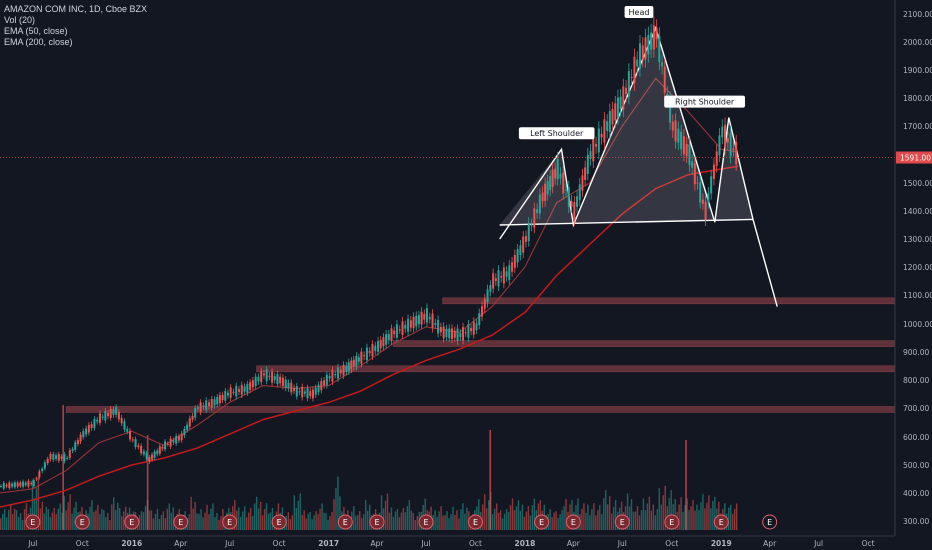 This screenshot has height=550, width=932. I want to click on neckline, so click(626, 222).